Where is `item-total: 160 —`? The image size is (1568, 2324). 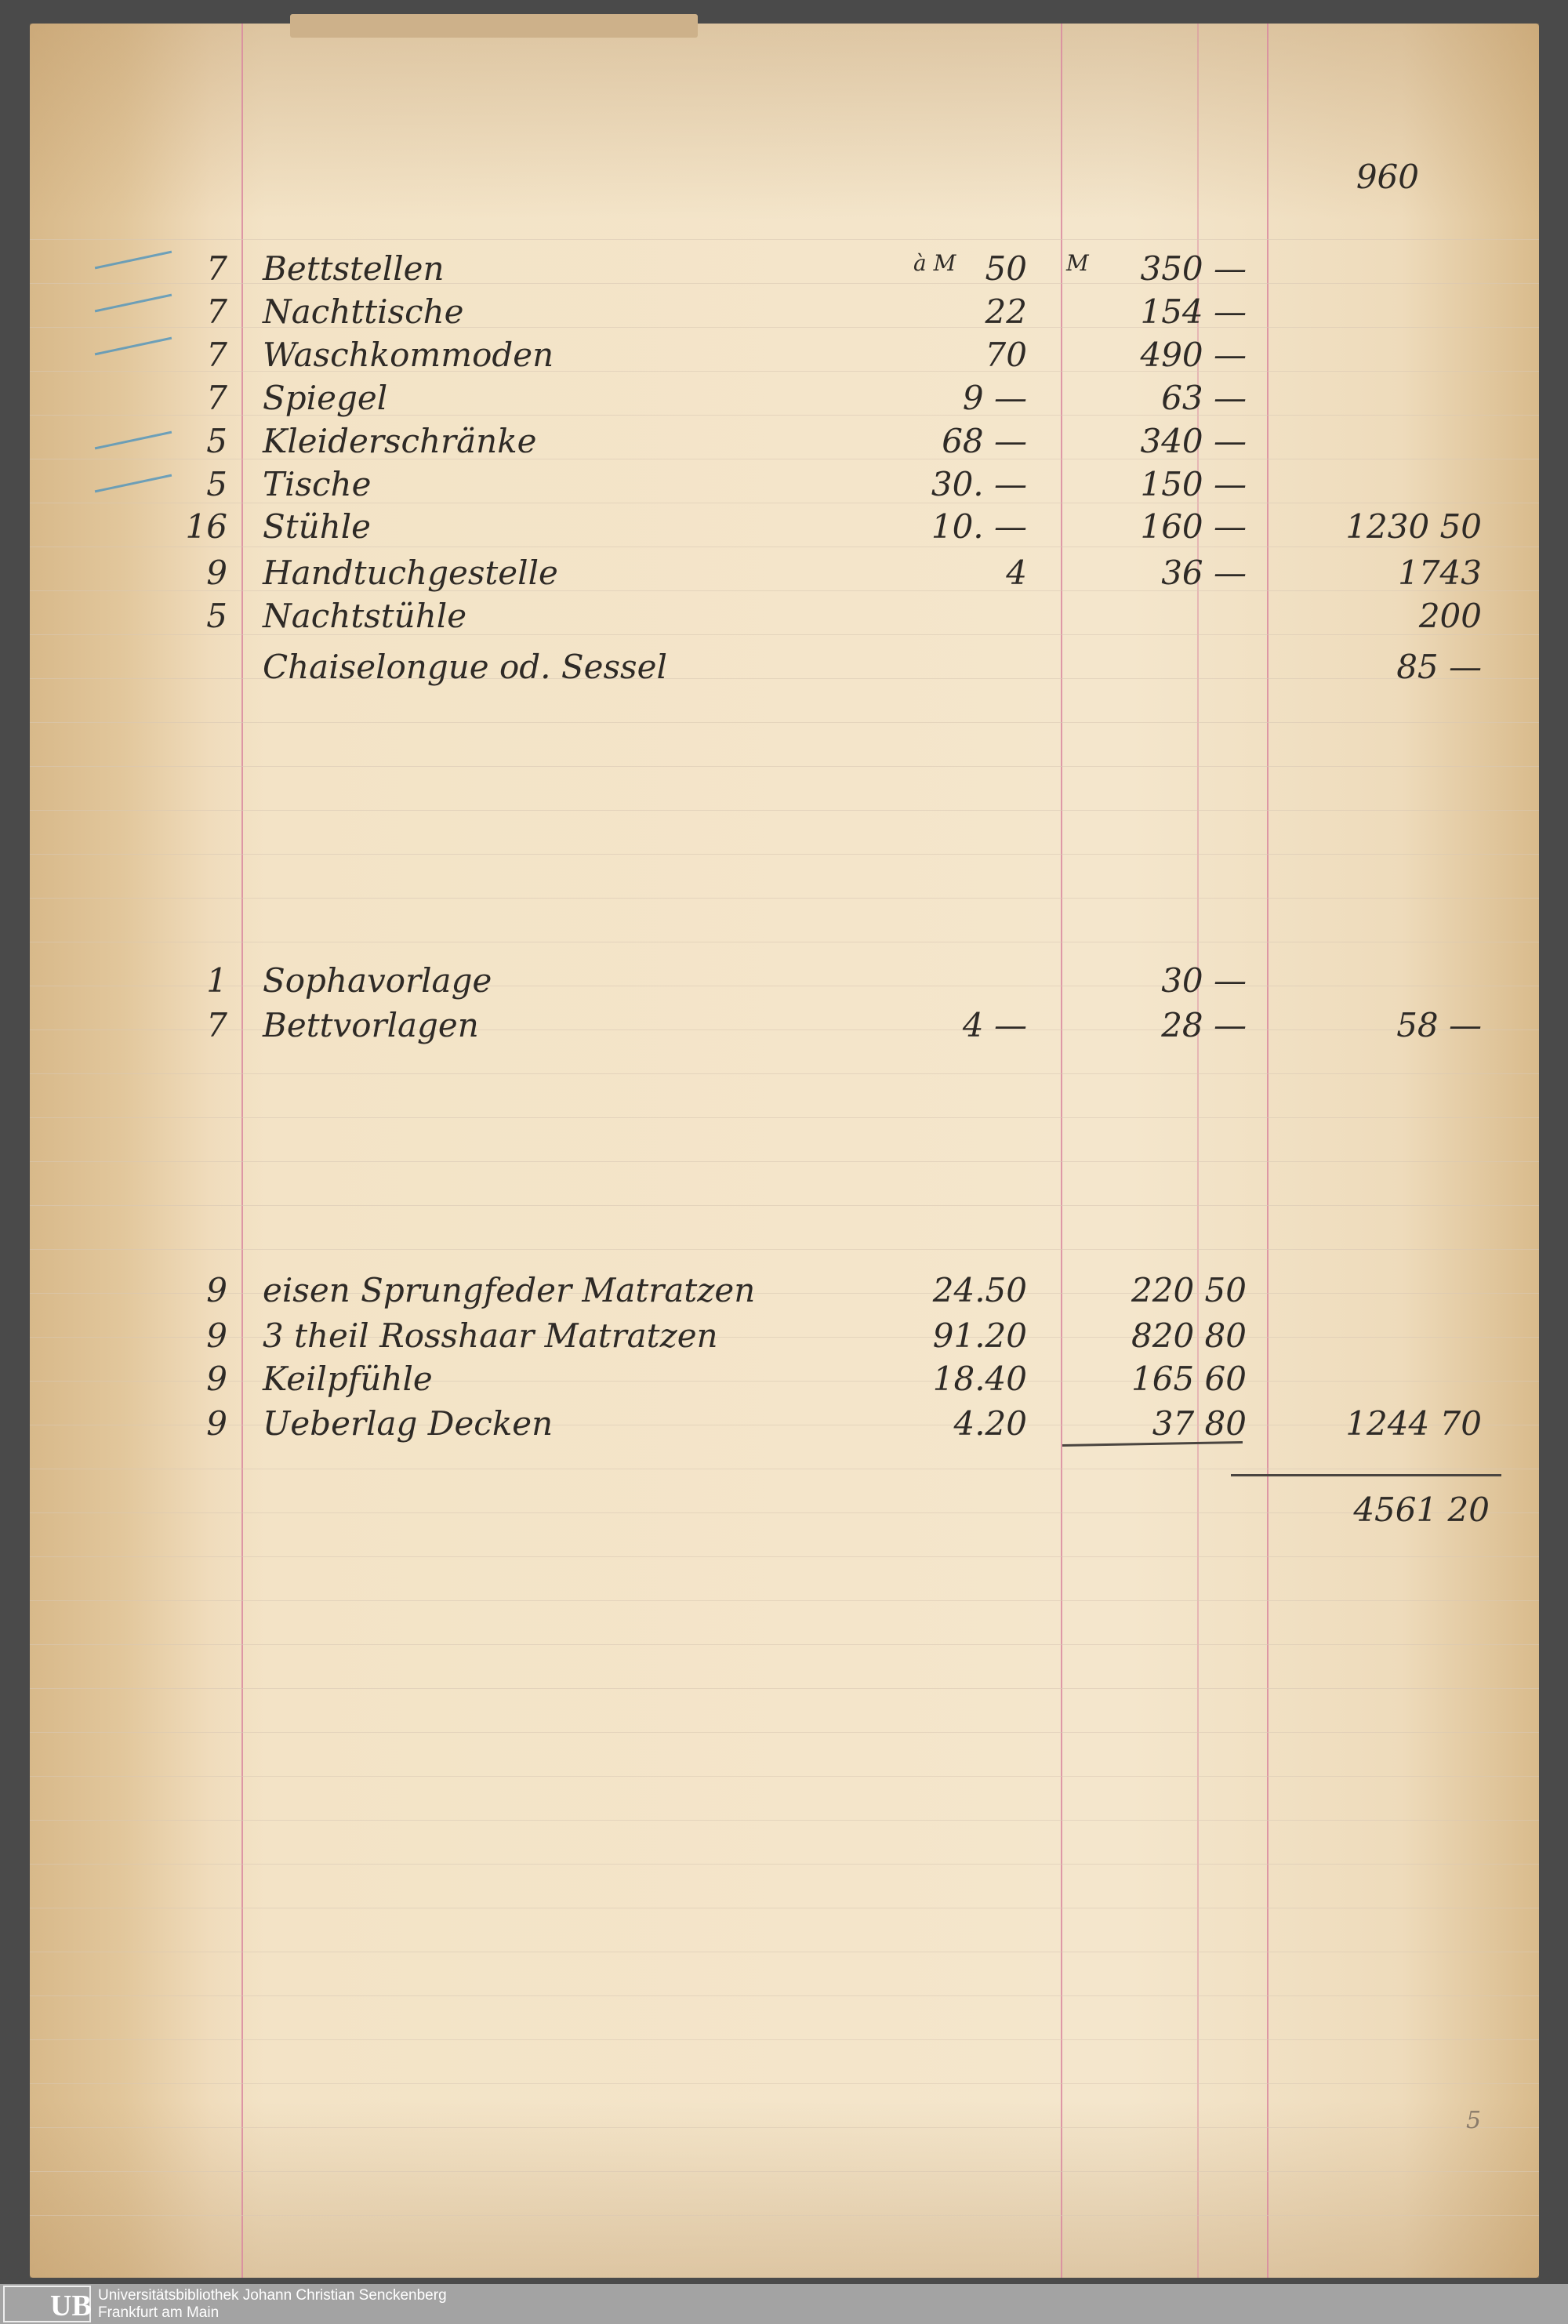 item-total: 160 — is located at coordinates (1193, 526).